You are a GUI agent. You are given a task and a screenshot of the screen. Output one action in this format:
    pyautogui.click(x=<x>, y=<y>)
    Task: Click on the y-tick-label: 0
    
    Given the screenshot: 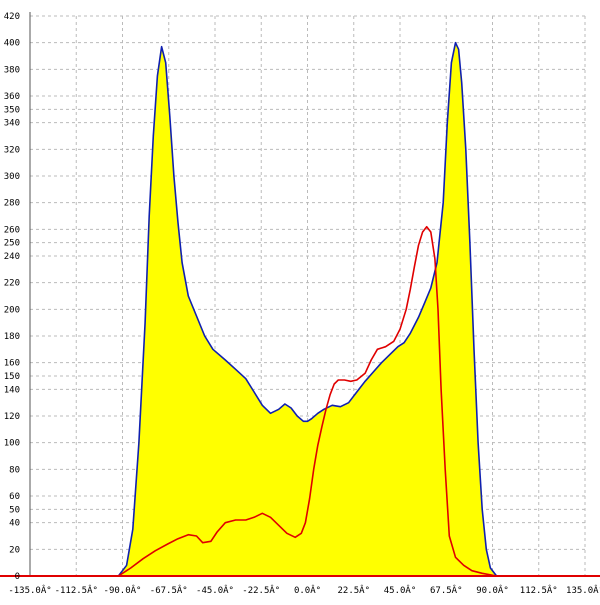 What is the action you would take?
    pyautogui.click(x=17, y=577)
    